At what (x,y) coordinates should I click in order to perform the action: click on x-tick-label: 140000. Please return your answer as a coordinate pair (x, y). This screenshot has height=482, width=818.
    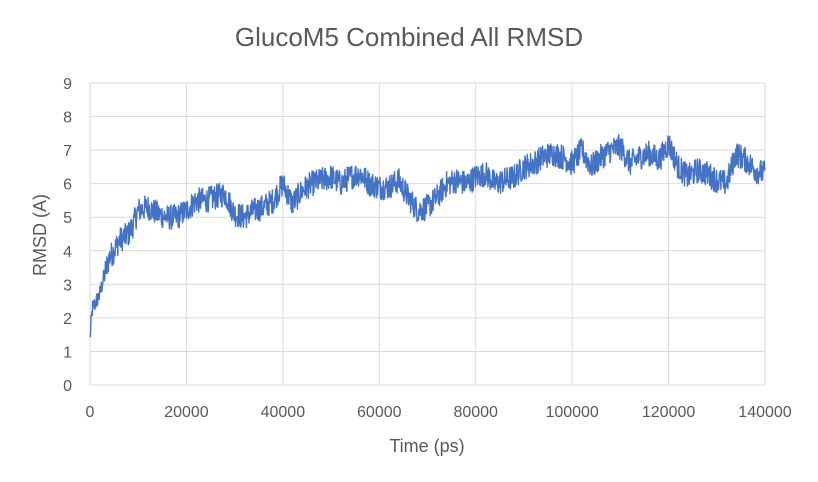
    Looking at the image, I should click on (764, 412).